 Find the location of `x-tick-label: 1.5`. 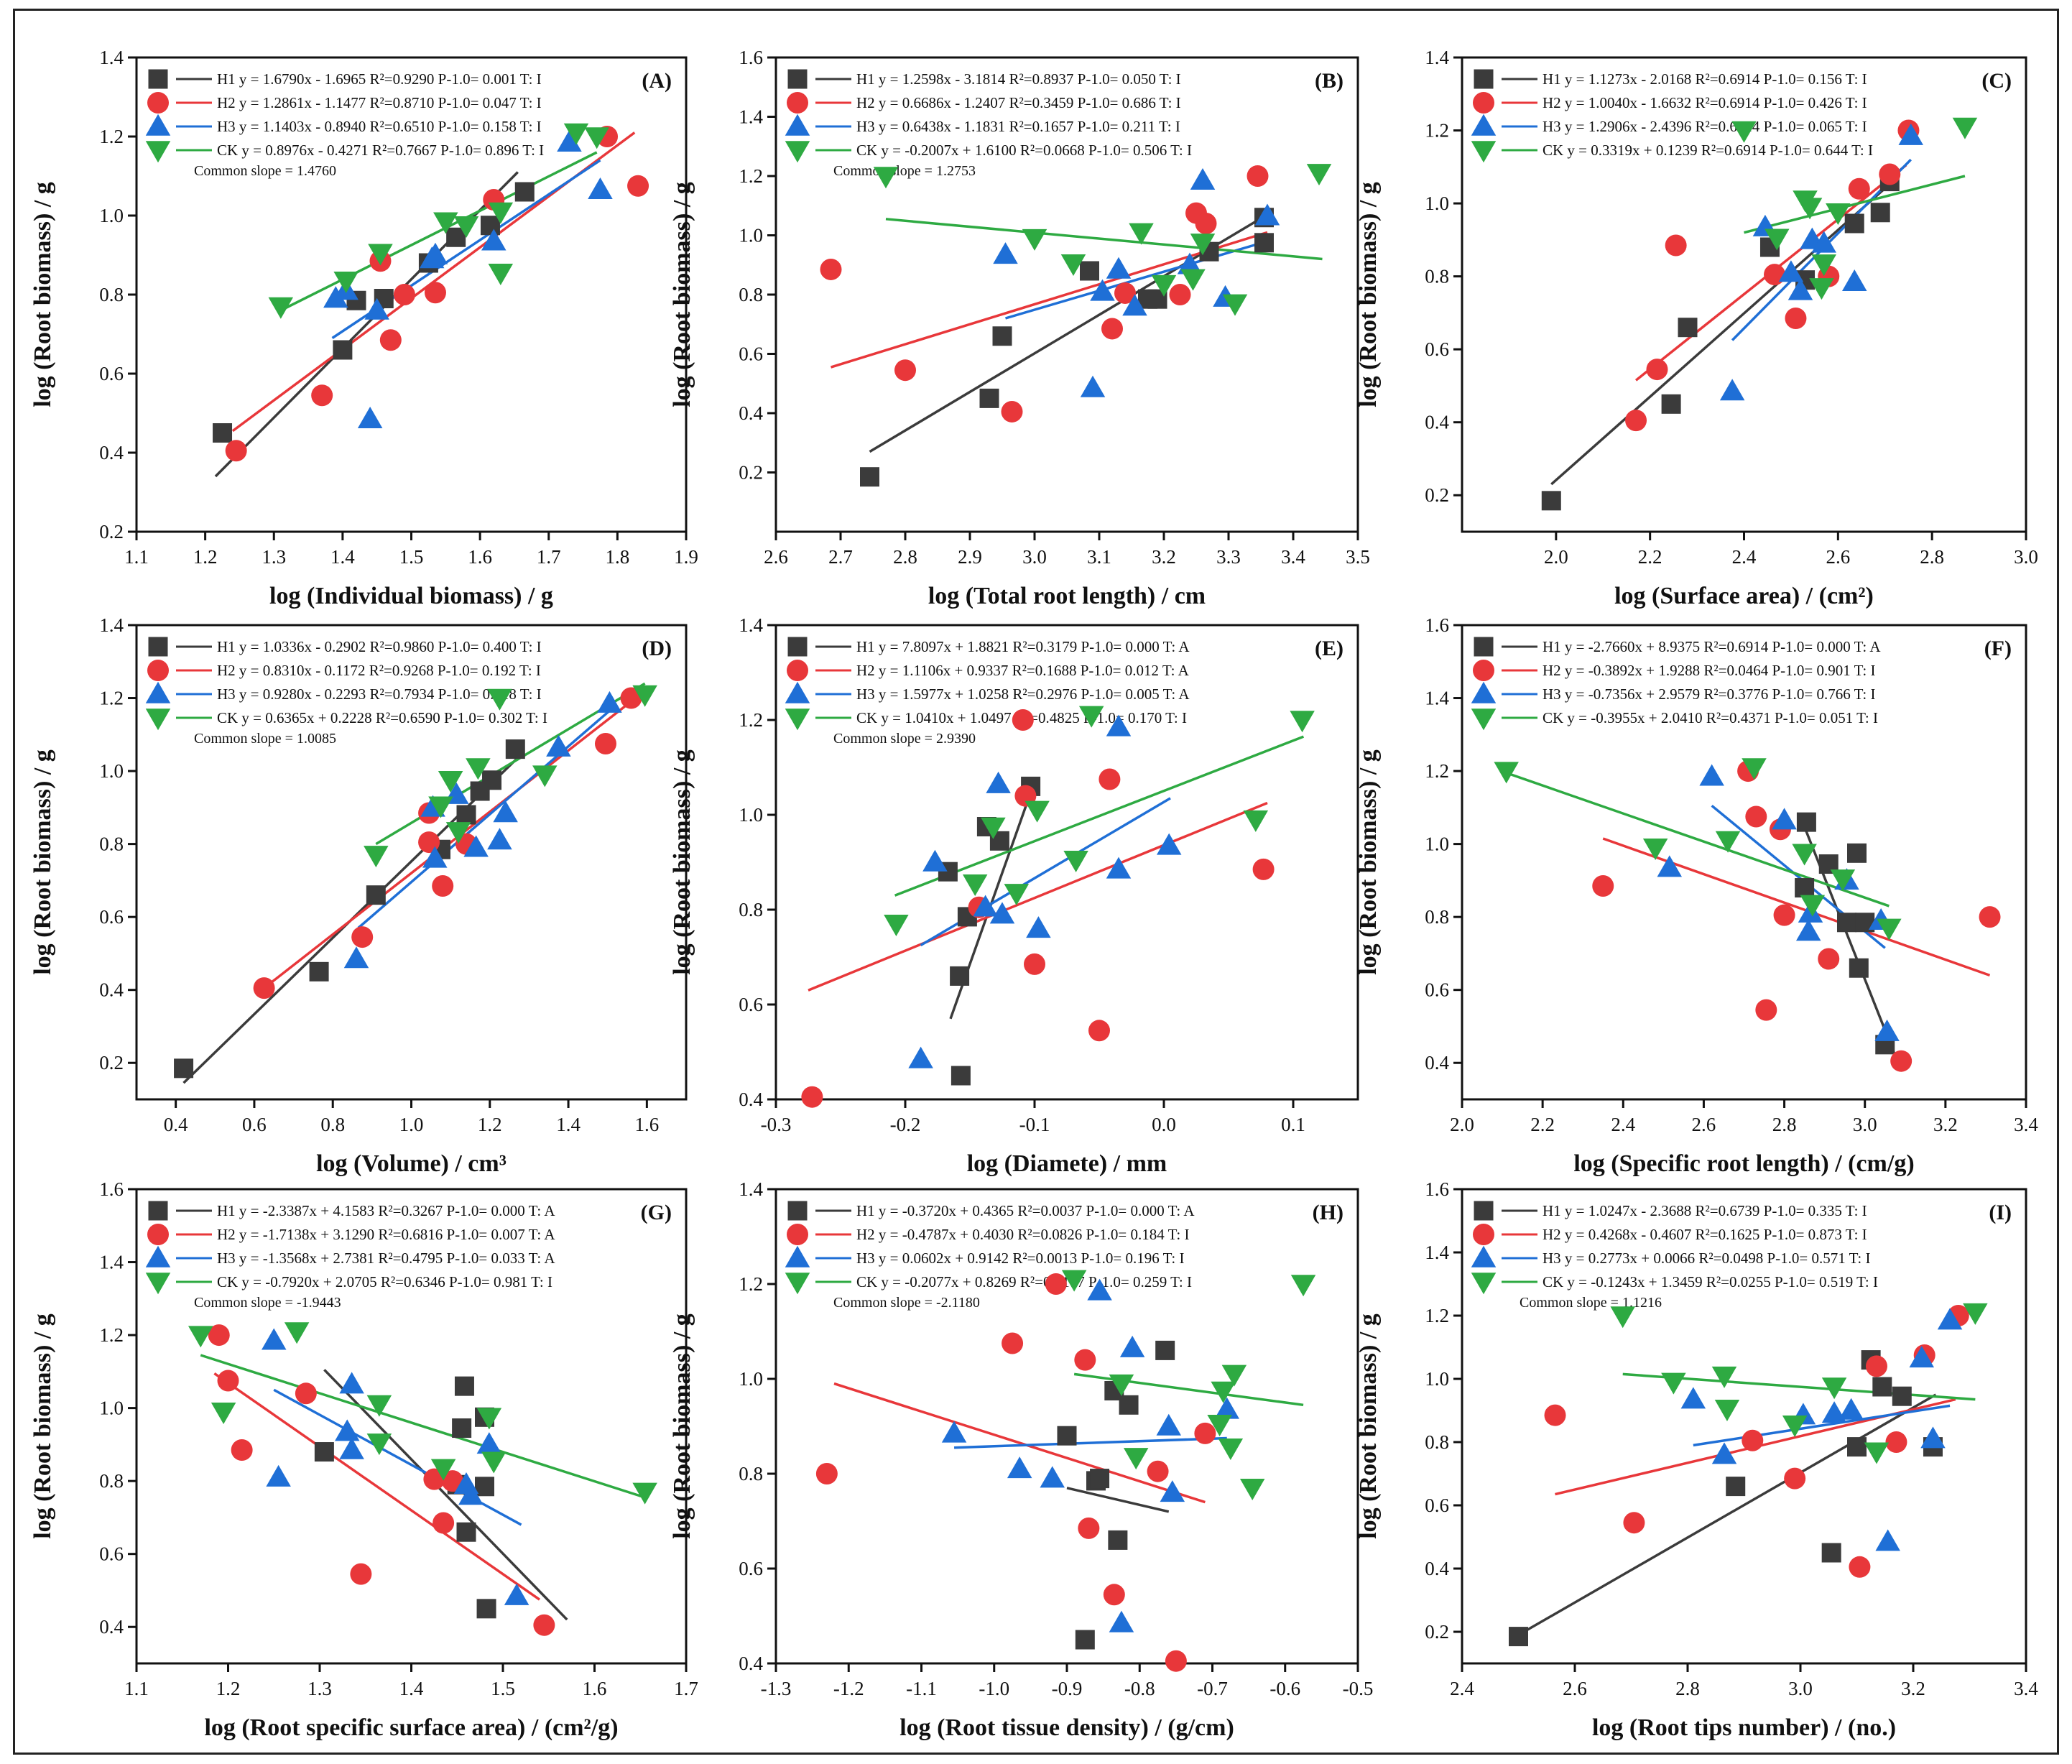

x-tick-label: 1.5 is located at coordinates (412, 557).